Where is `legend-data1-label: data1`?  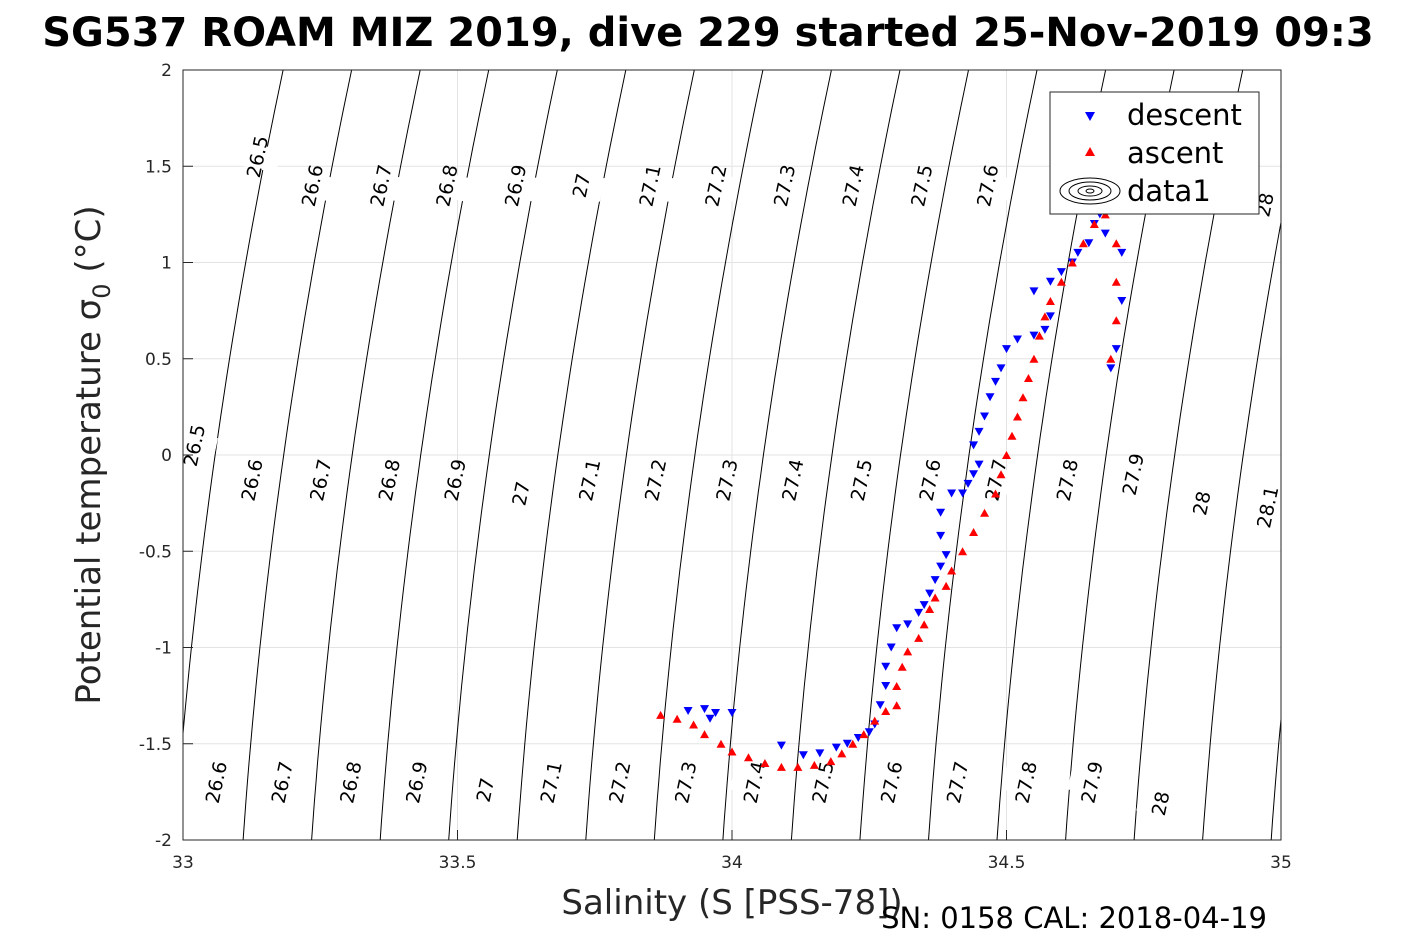 legend-data1-label: data1 is located at coordinates (1169, 191).